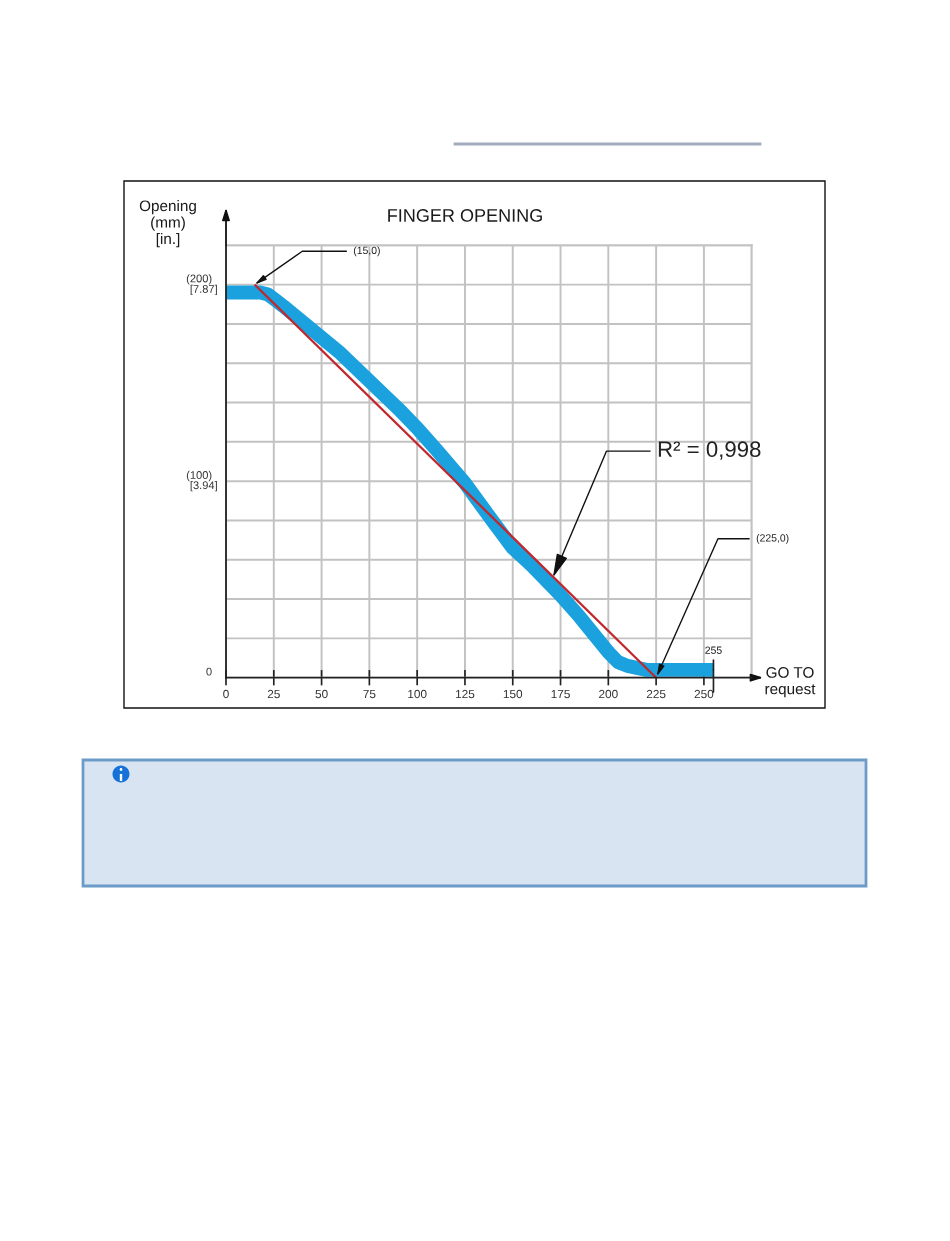 This screenshot has width=950, height=1241. Describe the element at coordinates (790, 682) in the screenshot. I see `x-axis-title: GO TO request` at that location.